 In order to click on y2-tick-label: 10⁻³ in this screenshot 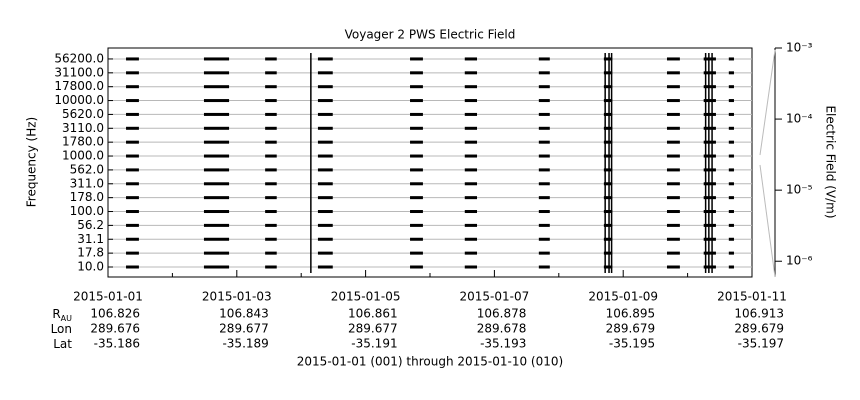, I will do `click(799, 48)`.